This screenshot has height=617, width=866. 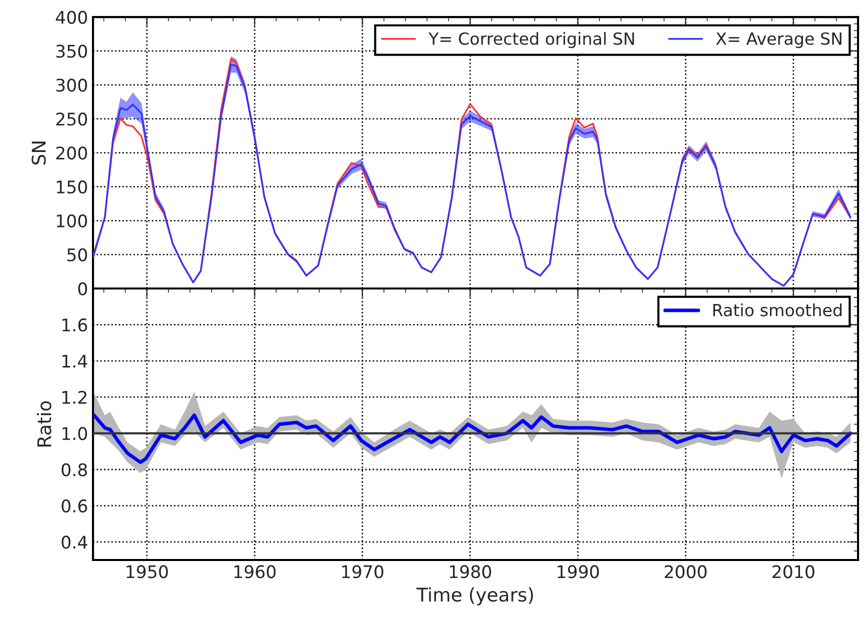 I want to click on y-tick-label: 1.2, so click(x=74, y=397).